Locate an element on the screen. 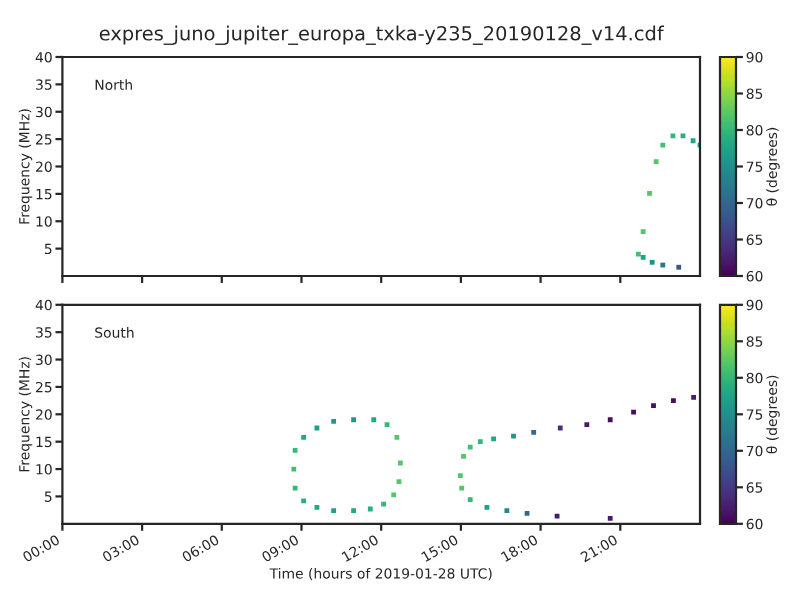  chart-title: expres_juno_jupiter_europa_txka-y235_20190128_v14.cdf is located at coordinates (382, 35).